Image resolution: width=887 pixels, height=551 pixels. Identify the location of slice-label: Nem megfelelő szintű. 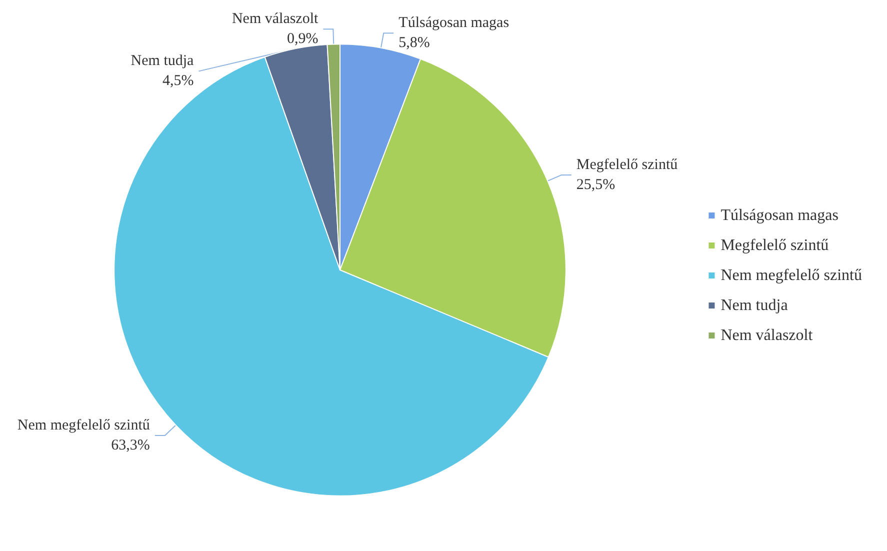
(83, 425).